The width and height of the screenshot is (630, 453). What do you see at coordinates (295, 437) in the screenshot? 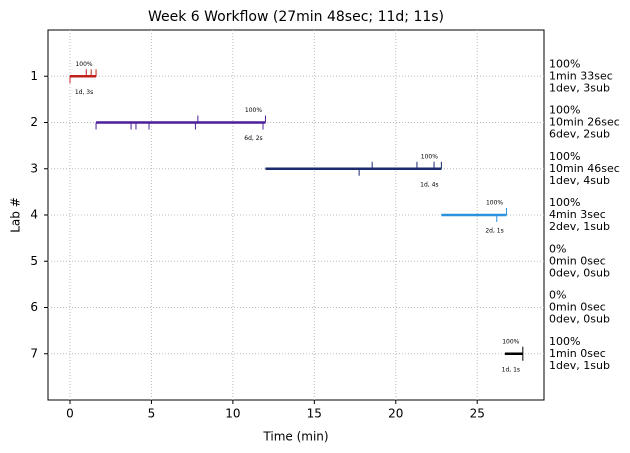
I see `x-axis-label: Time (min)` at bounding box center [295, 437].